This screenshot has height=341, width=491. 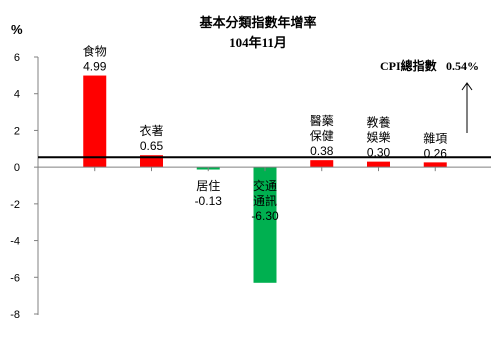 What do you see at coordinates (265, 216) in the screenshot?
I see `data-label: -6.30` at bounding box center [265, 216].